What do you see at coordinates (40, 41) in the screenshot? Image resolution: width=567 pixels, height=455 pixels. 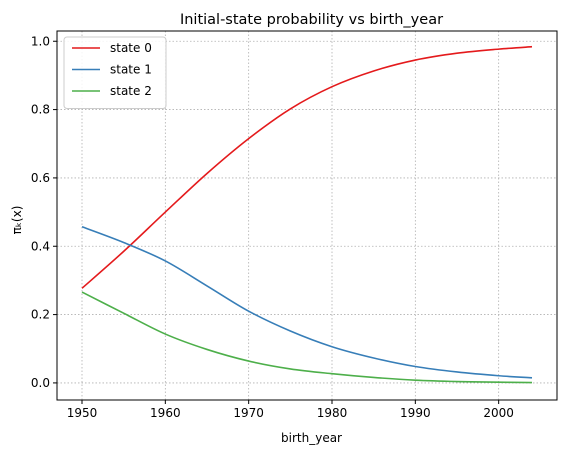 I see `y-tick-label: 1.0` at bounding box center [40, 41].